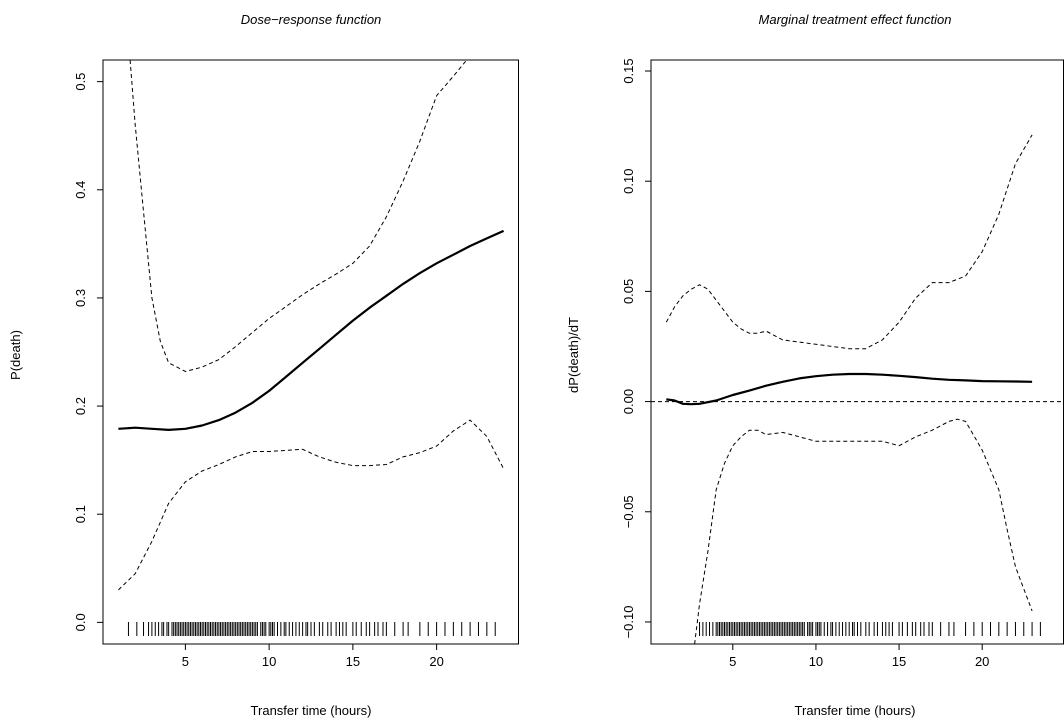 This screenshot has width=1064, height=724. What do you see at coordinates (628, 511) in the screenshot?
I see `y-tick-label: −0.05` at bounding box center [628, 511].